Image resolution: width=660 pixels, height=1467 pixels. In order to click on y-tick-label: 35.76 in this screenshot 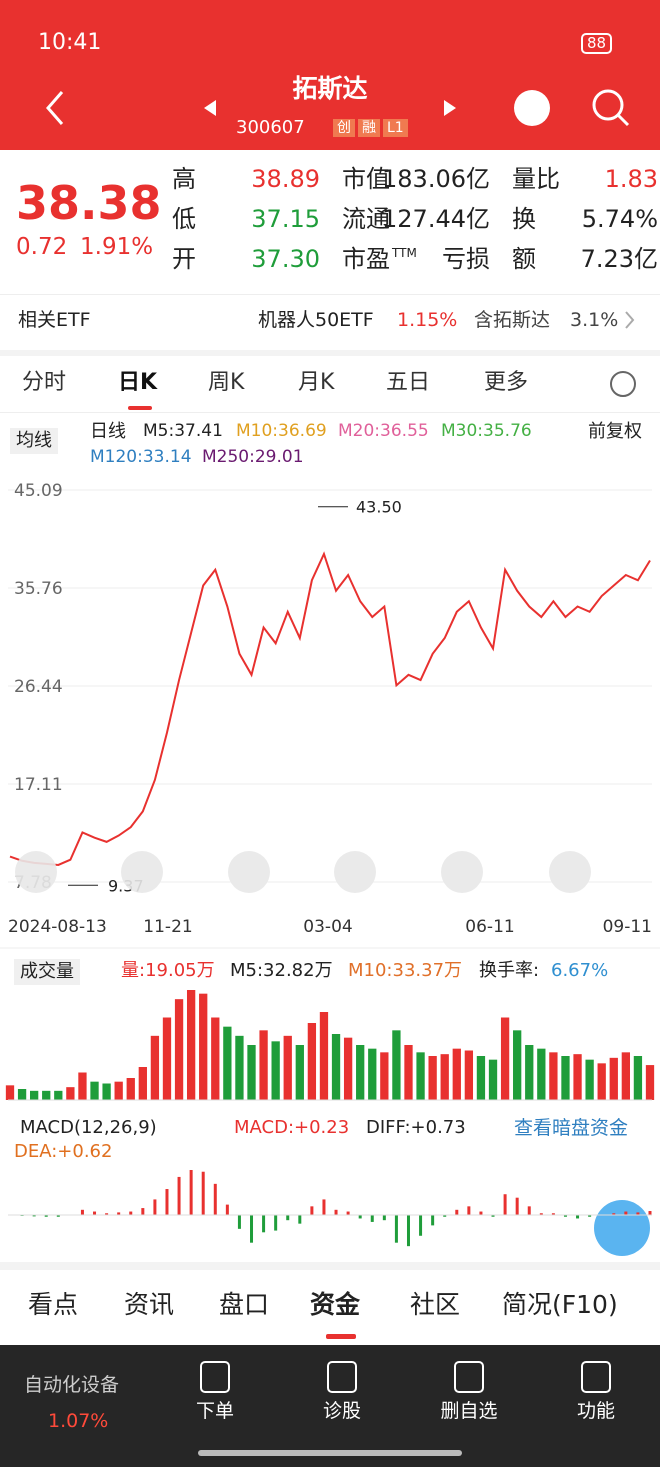, I will do `click(38, 589)`.